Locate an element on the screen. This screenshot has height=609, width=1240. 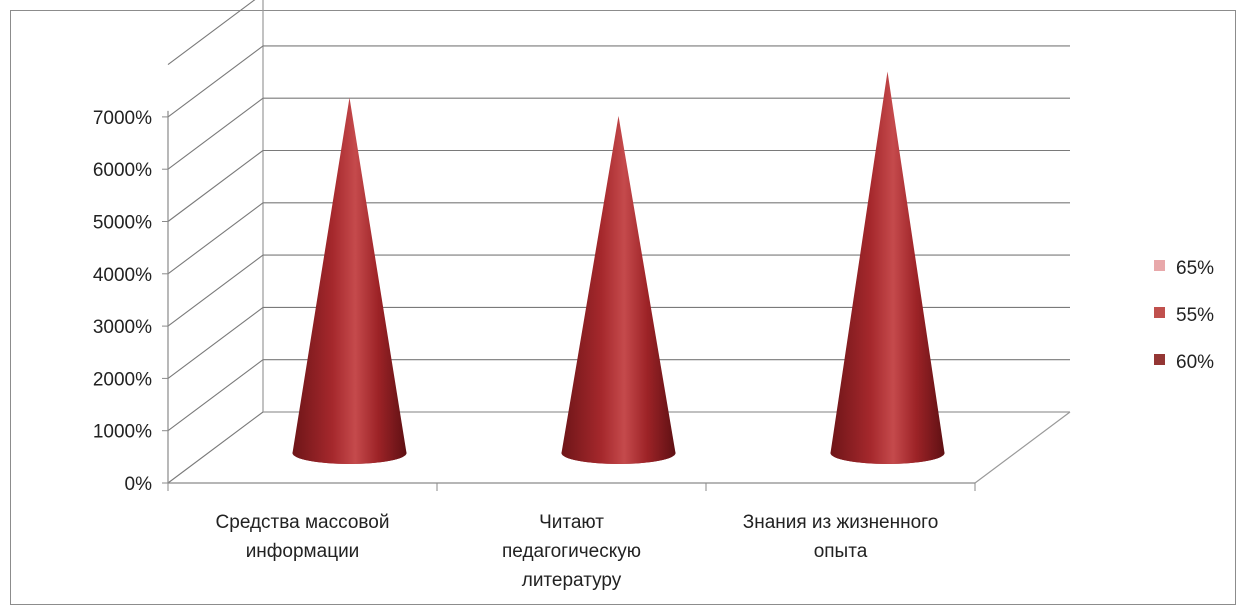
legend-label: 60% is located at coordinates (1195, 362).